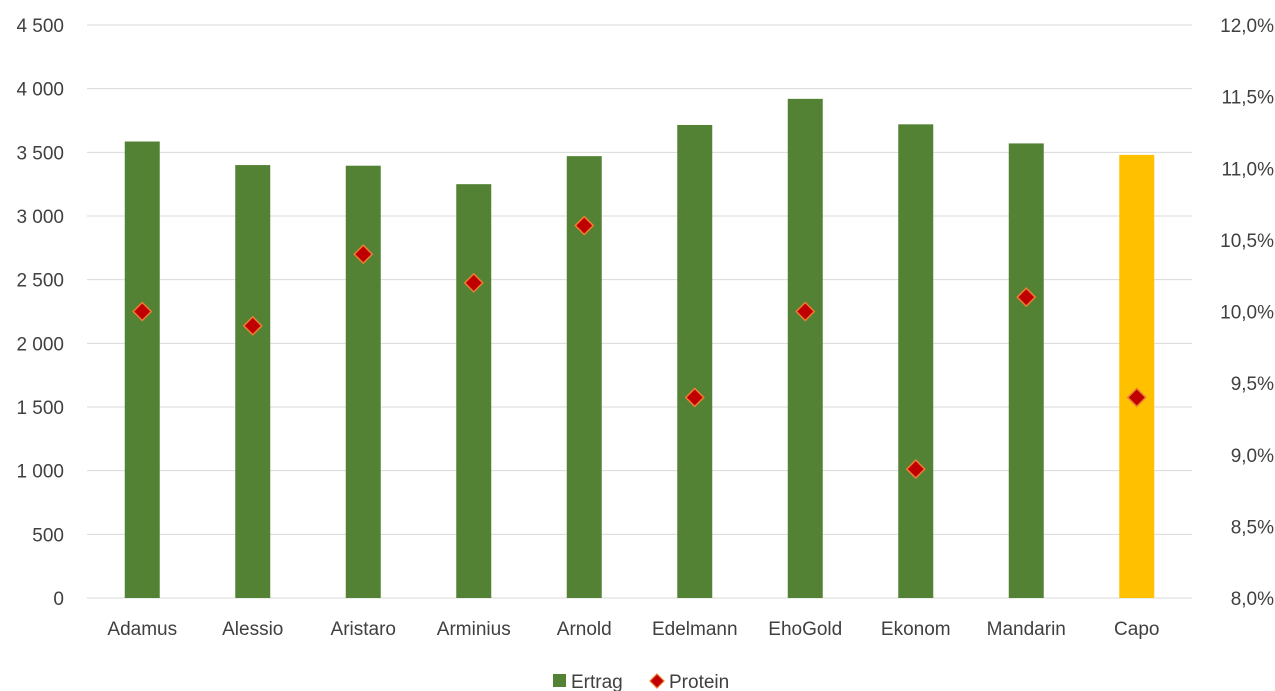 The width and height of the screenshot is (1275, 691). Describe the element at coordinates (695, 361) in the screenshot. I see `bar-edelmann` at that location.